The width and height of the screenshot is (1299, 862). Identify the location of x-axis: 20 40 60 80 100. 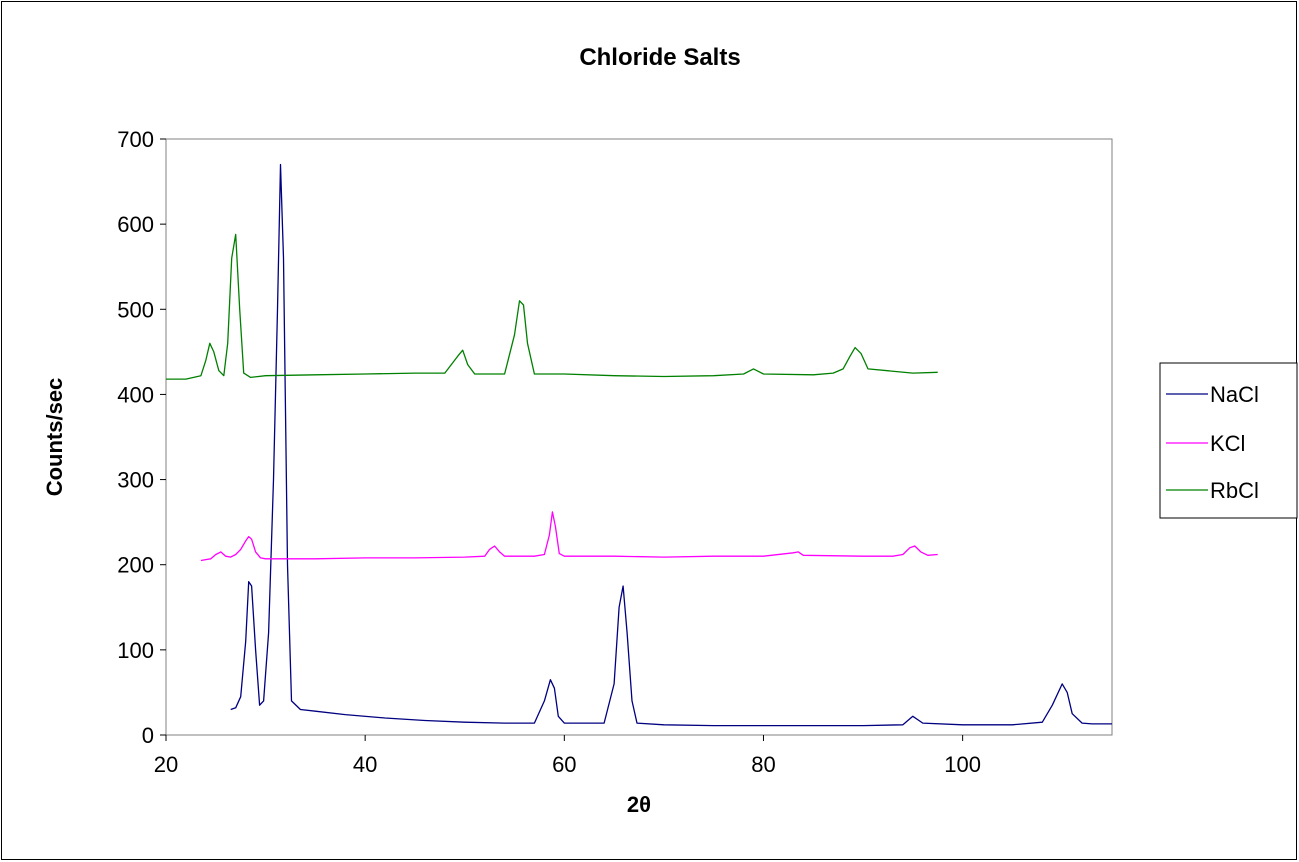
(567, 756).